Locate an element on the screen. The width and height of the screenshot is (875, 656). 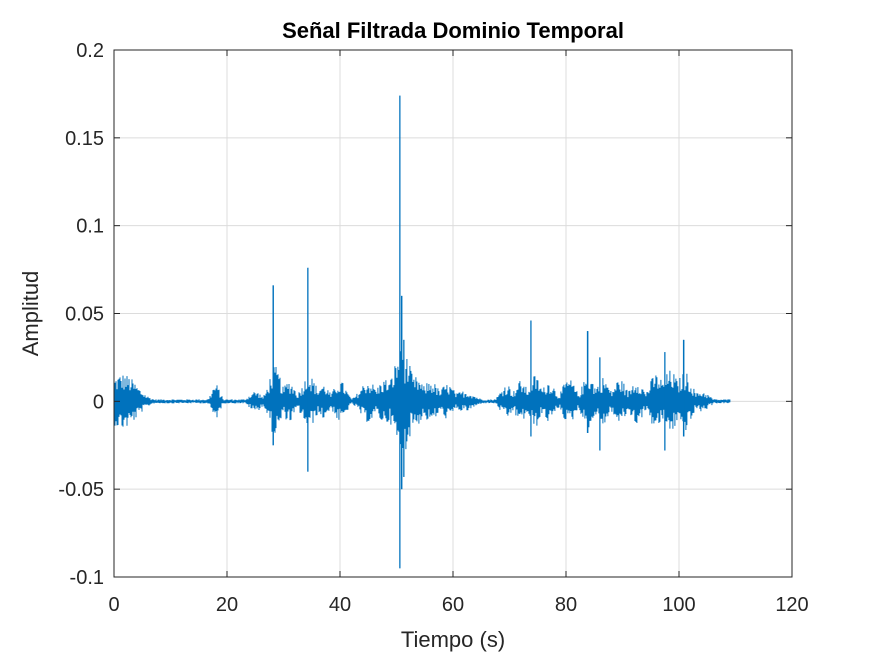
y-tick-label: 0 is located at coordinates (98, 402).